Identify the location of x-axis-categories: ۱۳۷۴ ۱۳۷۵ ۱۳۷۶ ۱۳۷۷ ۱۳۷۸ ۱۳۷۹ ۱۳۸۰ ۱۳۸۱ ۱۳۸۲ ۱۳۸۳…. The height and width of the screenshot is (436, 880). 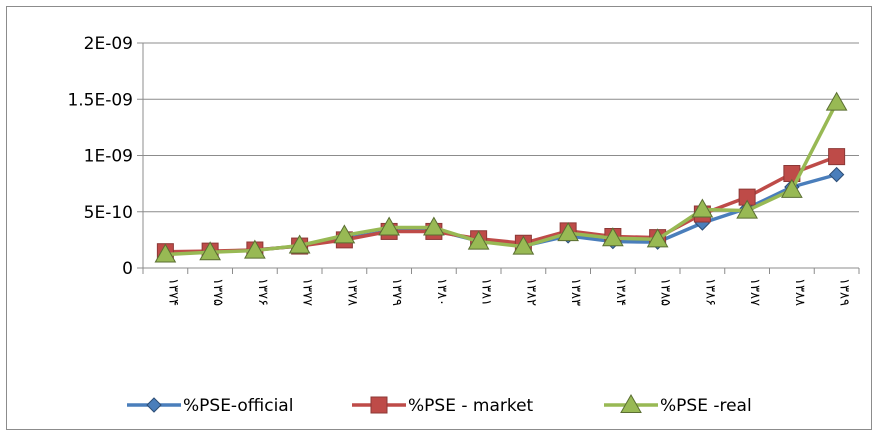
(508, 292).